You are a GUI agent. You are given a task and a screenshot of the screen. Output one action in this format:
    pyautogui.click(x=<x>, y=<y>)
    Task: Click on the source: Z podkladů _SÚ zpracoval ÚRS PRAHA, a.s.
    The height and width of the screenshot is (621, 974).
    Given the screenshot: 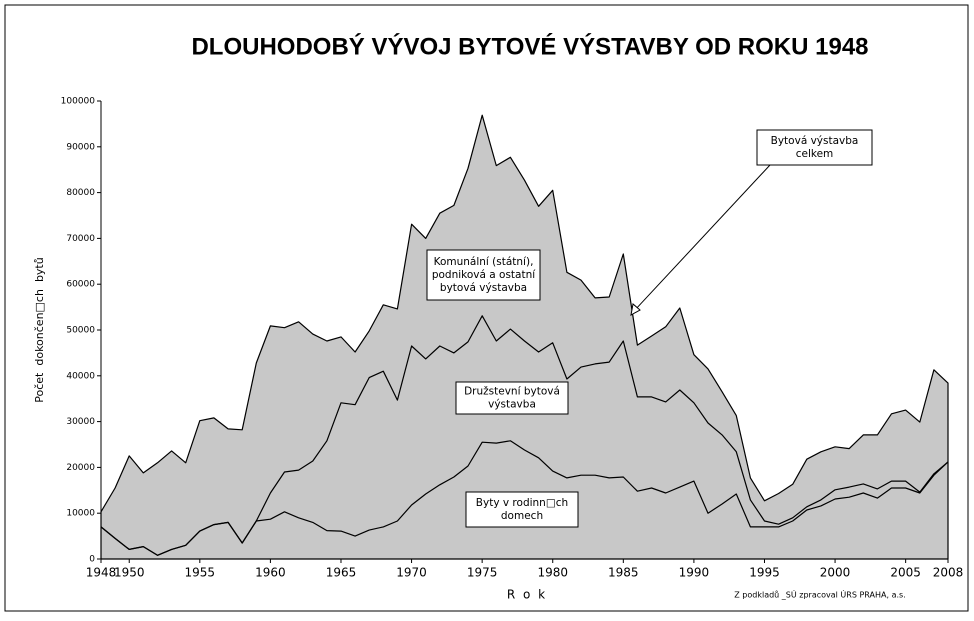 What is the action you would take?
    pyautogui.click(x=819, y=594)
    